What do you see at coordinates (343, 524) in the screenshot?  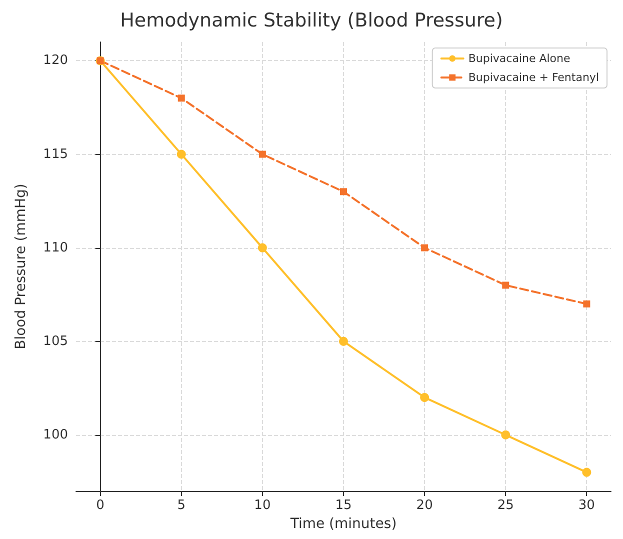 I see `x-axis-title: Time (minutes)` at bounding box center [343, 524].